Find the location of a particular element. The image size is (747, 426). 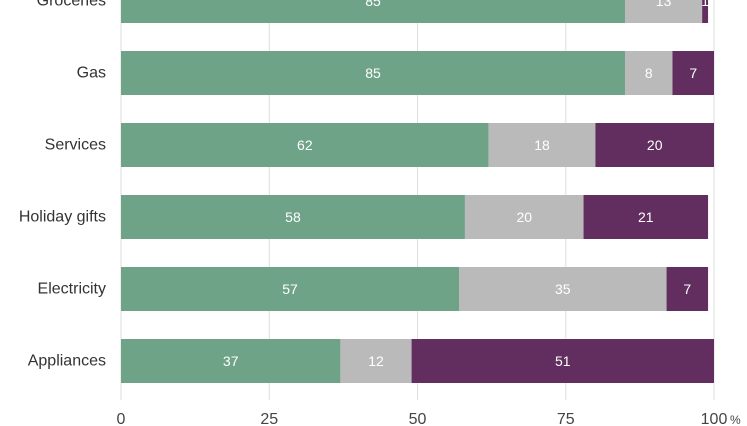

x-tick-label: 50 is located at coordinates (418, 418).